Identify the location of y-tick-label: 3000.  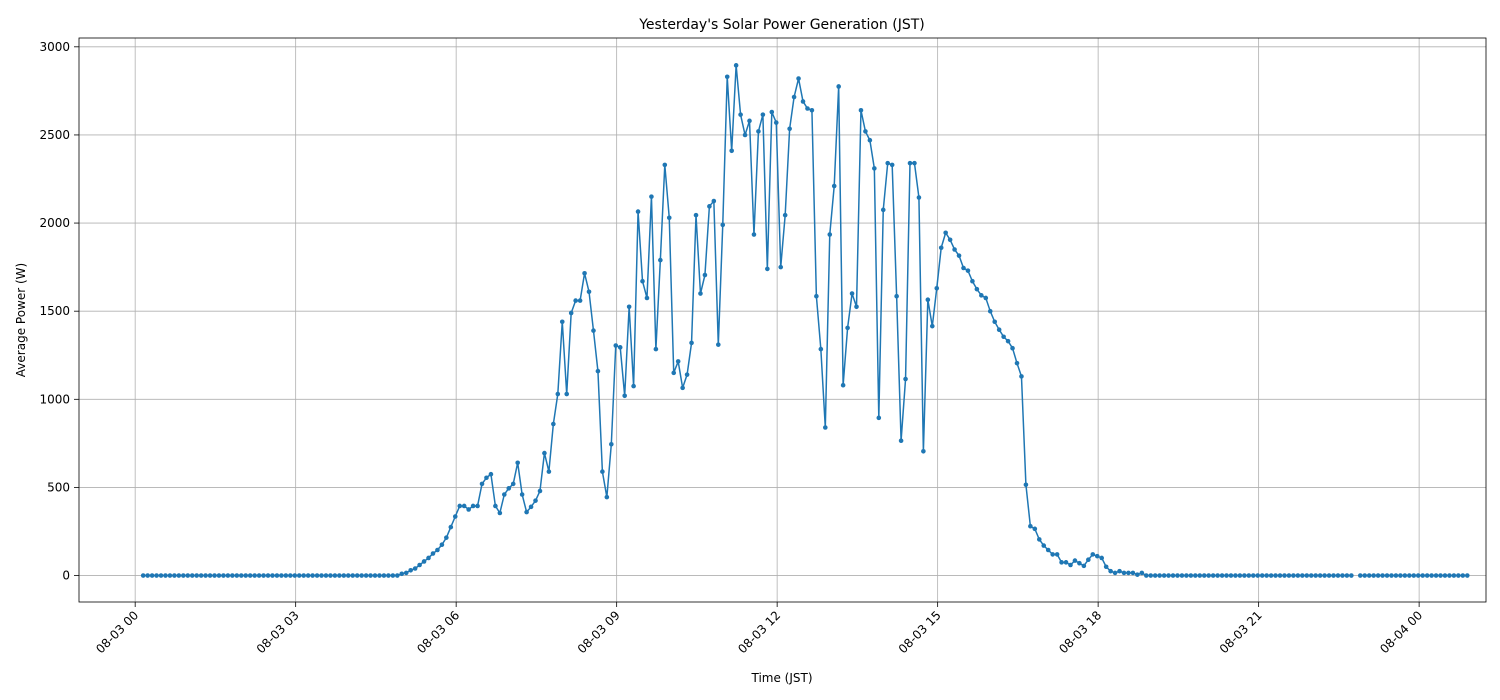
(54, 47).